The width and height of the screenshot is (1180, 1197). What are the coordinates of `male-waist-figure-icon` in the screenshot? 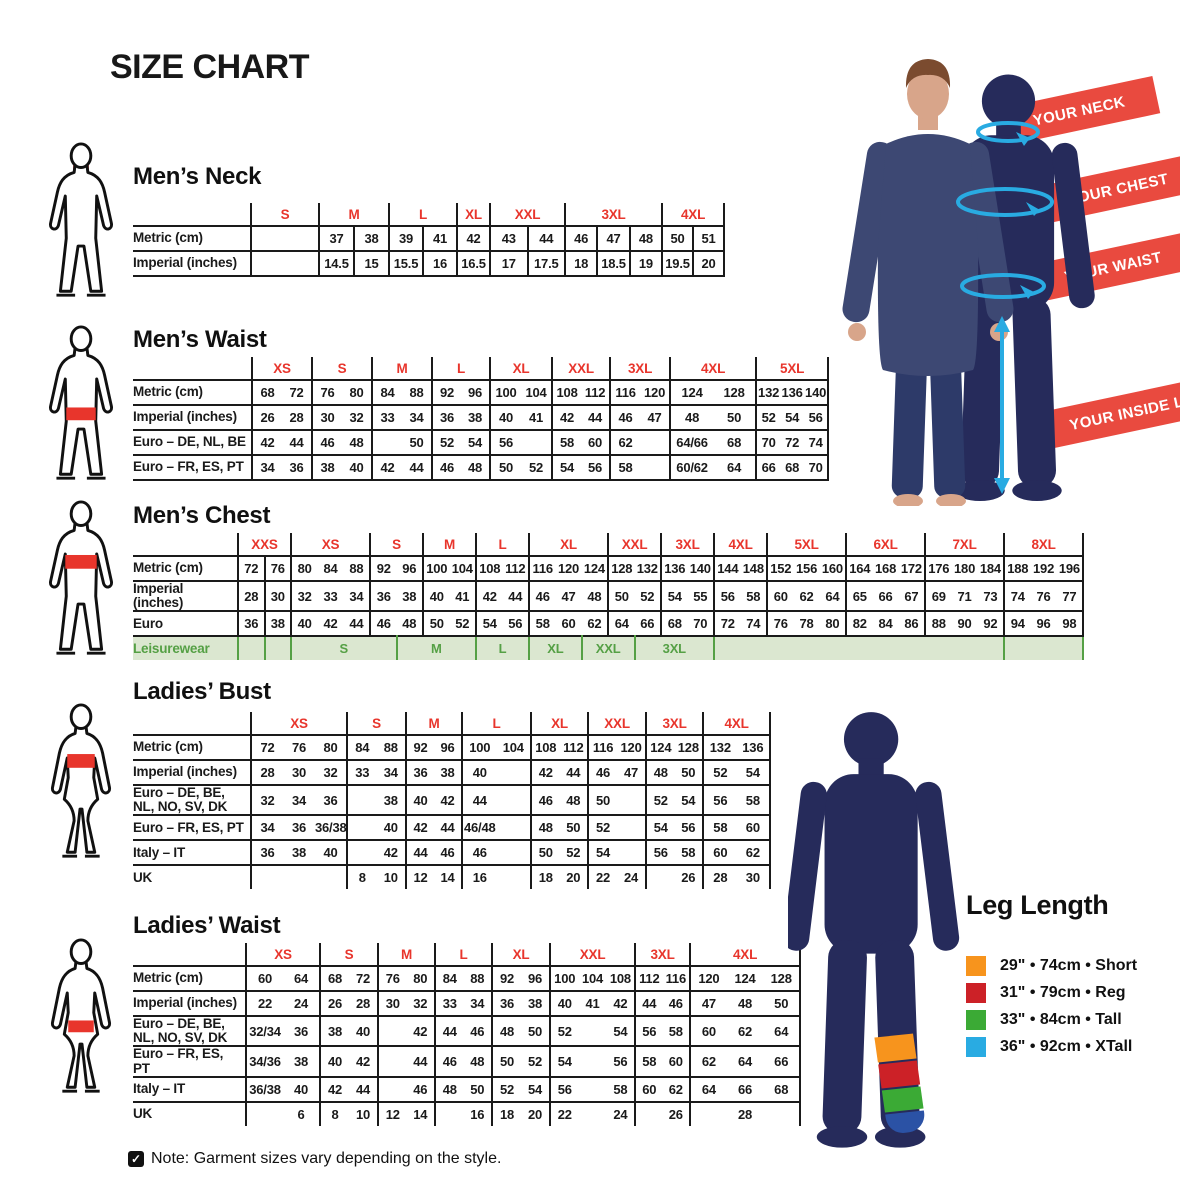 It's located at (81, 402).